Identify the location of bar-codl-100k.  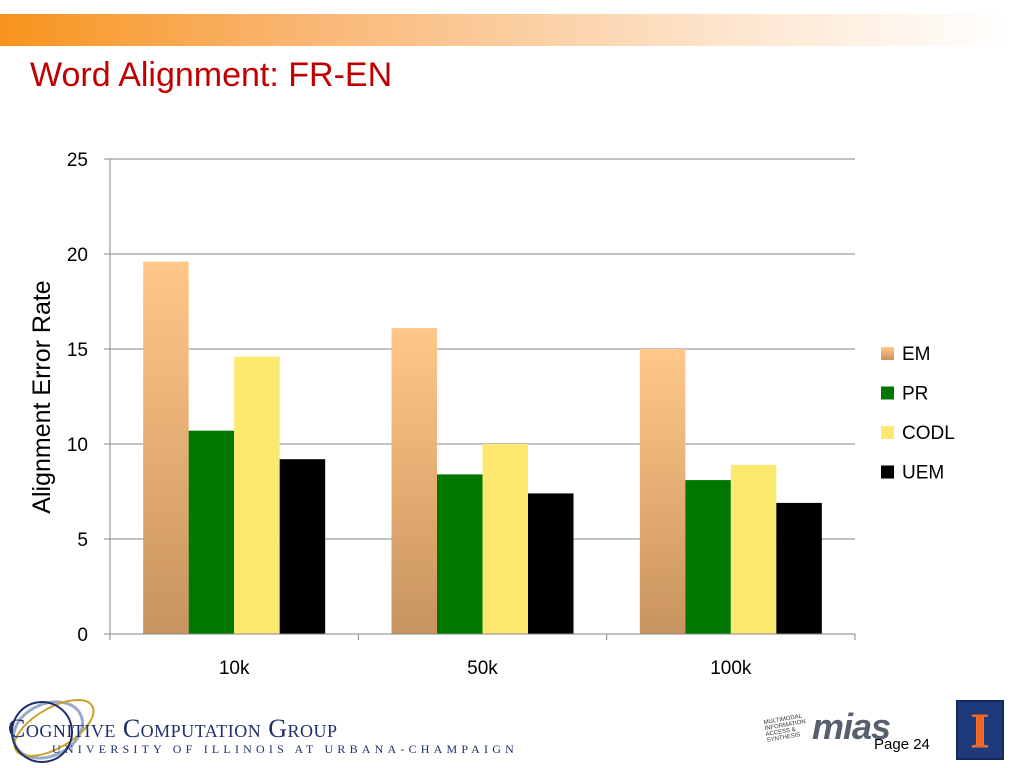
(753, 549).